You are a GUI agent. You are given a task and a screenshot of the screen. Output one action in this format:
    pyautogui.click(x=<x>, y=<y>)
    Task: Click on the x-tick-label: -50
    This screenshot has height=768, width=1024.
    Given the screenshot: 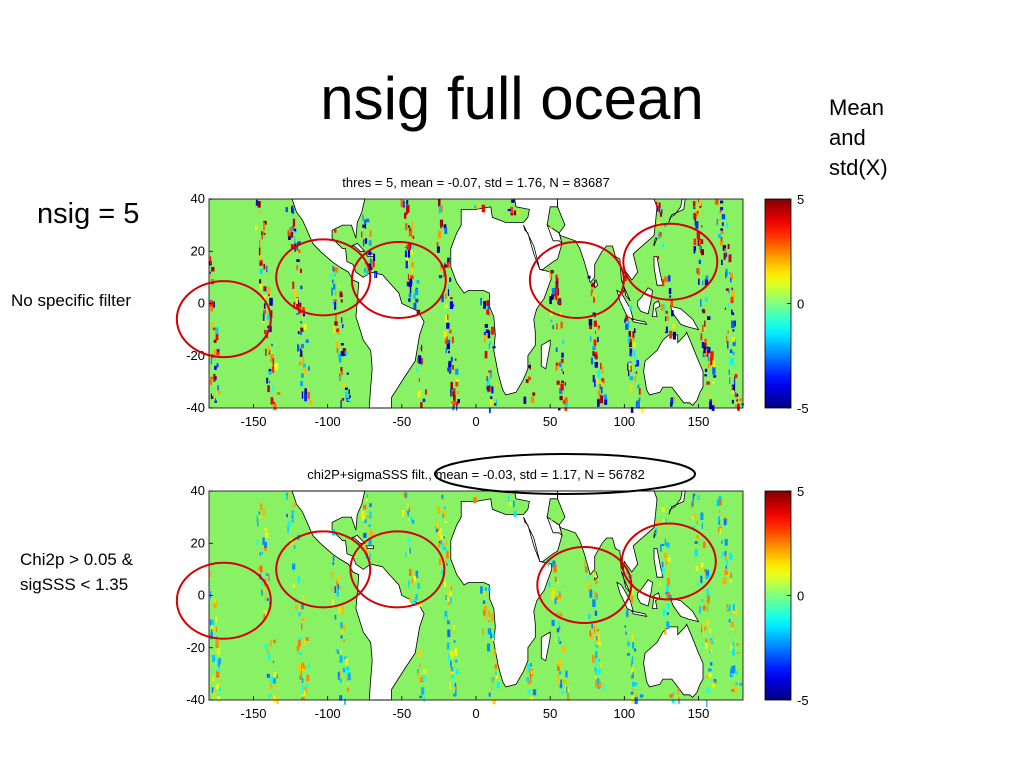 What is the action you would take?
    pyautogui.click(x=401, y=421)
    